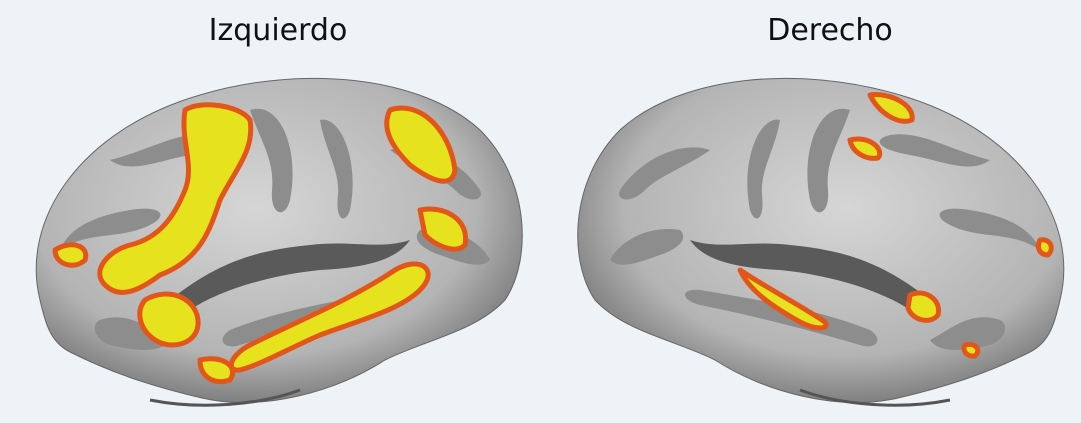 The height and width of the screenshot is (423, 1081). Describe the element at coordinates (278, 30) in the screenshot. I see `hemisphere-label: Izquierdo` at that location.